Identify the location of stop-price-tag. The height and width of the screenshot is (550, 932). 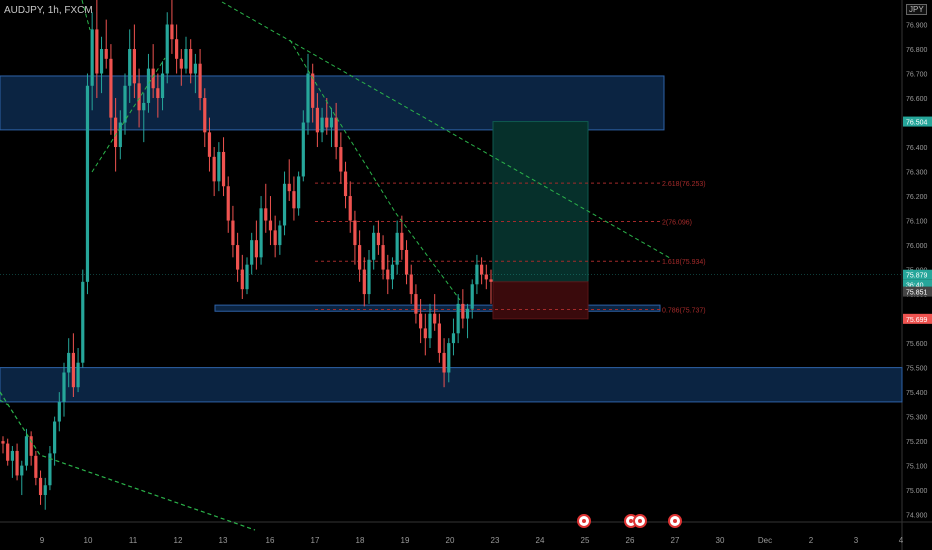
(917, 318).